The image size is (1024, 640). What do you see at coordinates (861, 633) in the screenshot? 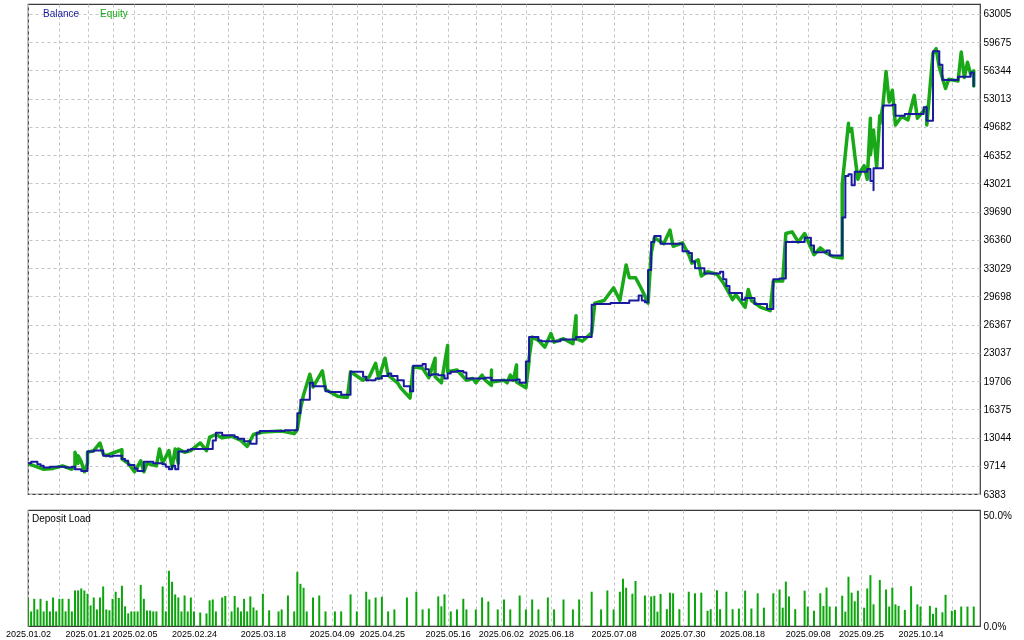
I see `x-tick-label: 2025.09.25` at bounding box center [861, 633].